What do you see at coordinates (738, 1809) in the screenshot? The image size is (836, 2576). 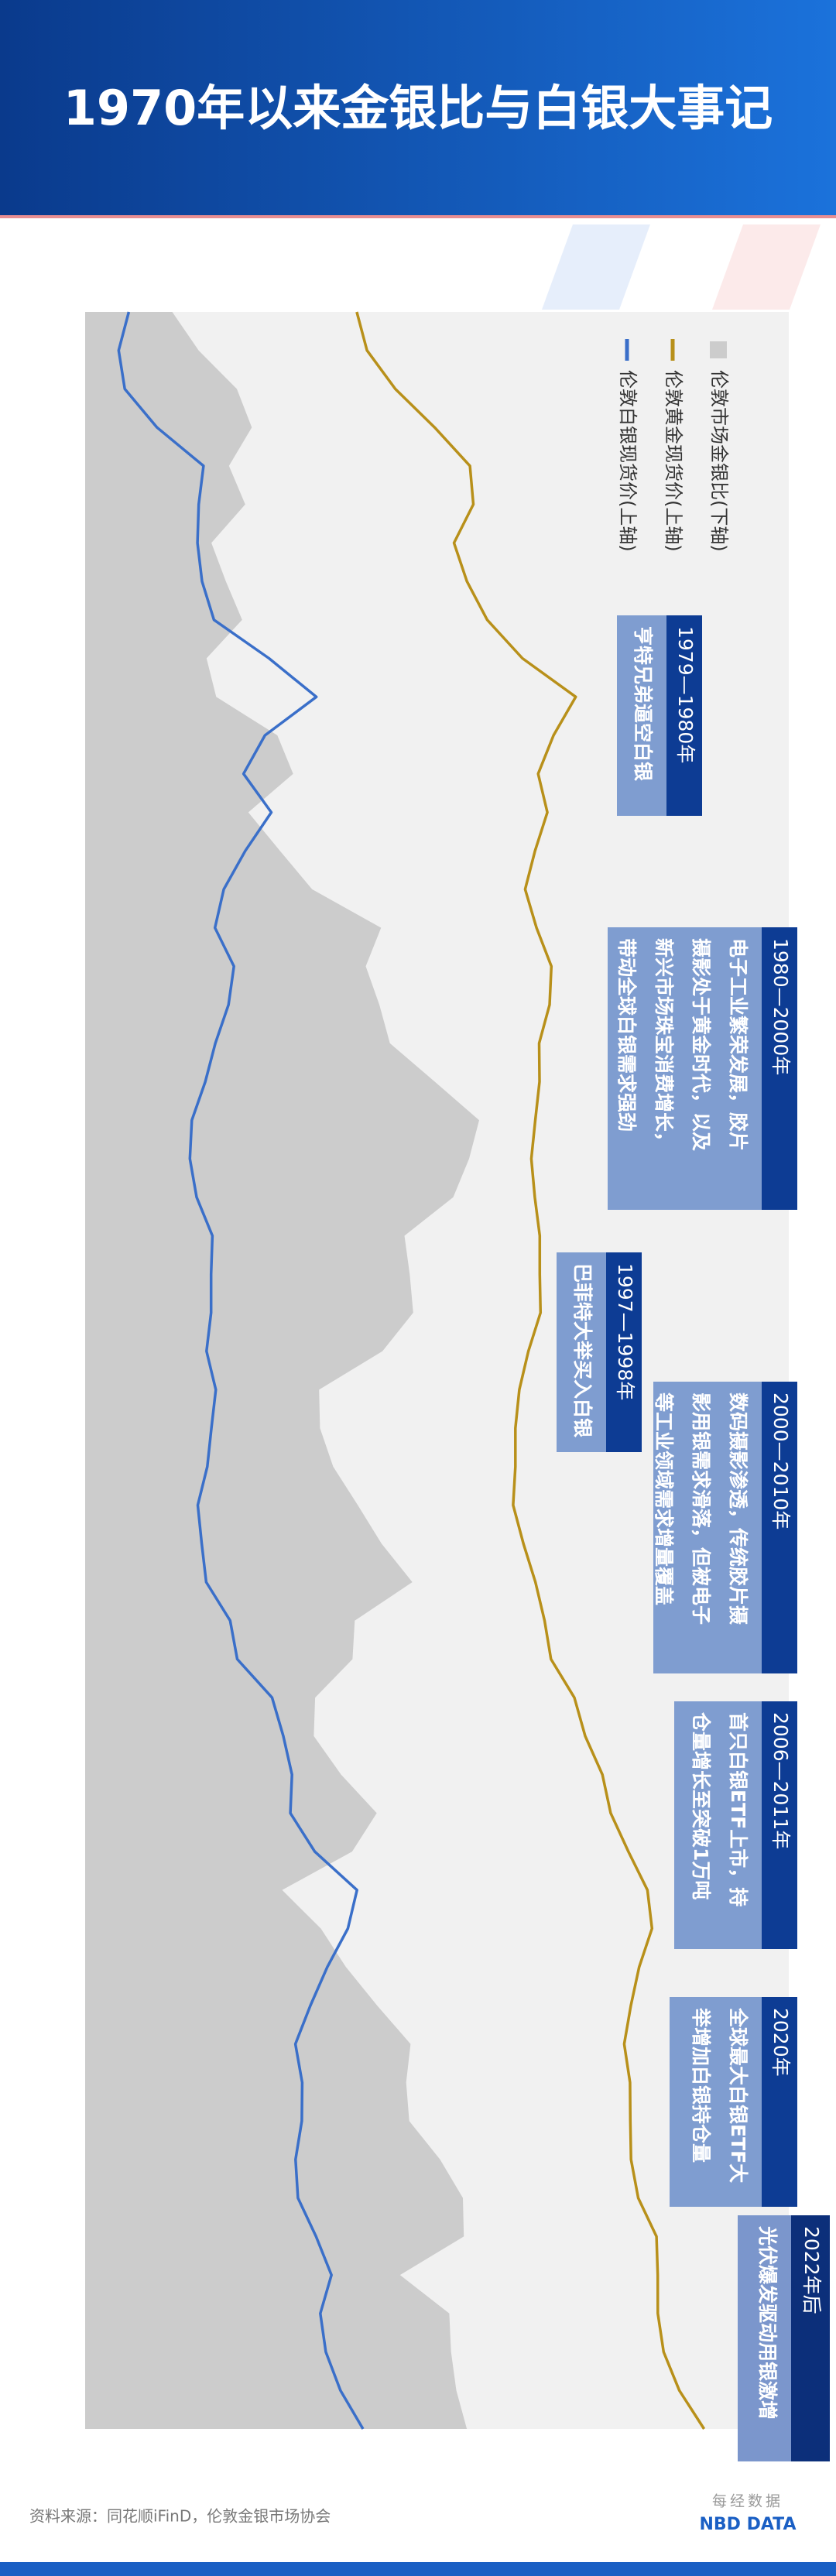 I see `annotation-text: 首只白银ETF上市，持` at bounding box center [738, 1809].